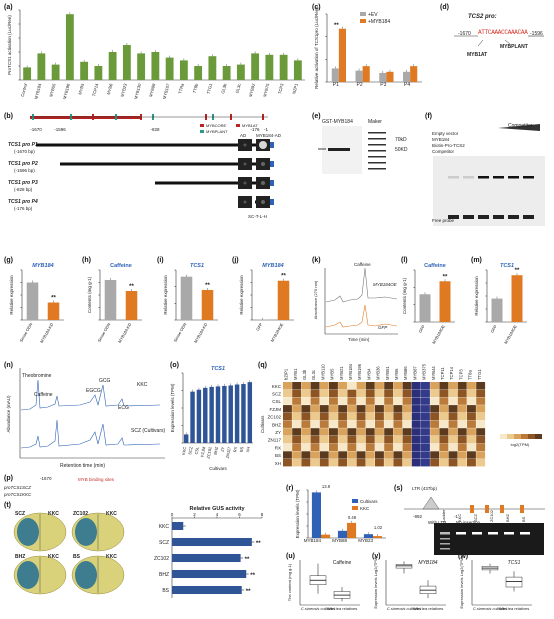  I want to click on b-size-label: (-1670 bp), so click(24, 151).